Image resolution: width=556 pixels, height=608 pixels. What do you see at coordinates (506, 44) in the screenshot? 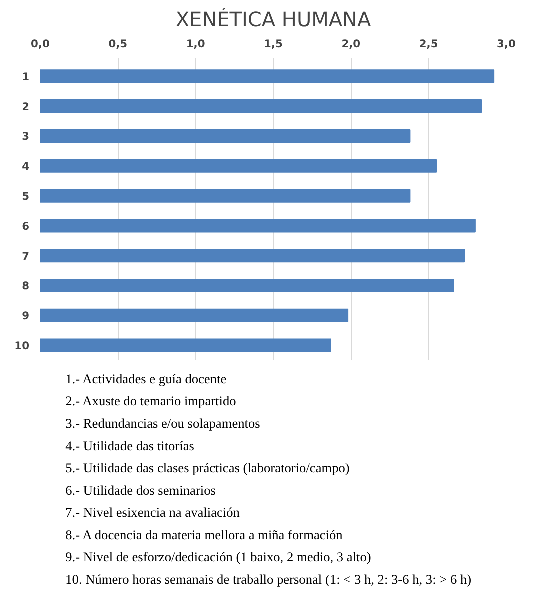
I see `x-tick-label: 3,0` at bounding box center [506, 44].